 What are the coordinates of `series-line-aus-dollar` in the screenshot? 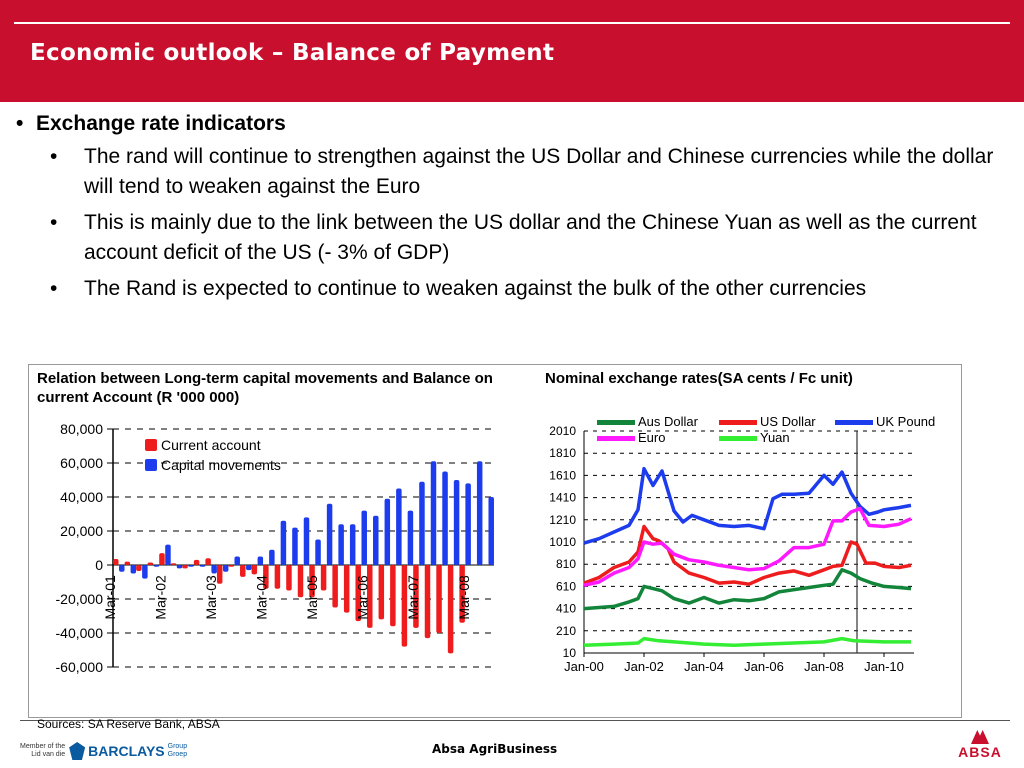 It's located at (747, 589).